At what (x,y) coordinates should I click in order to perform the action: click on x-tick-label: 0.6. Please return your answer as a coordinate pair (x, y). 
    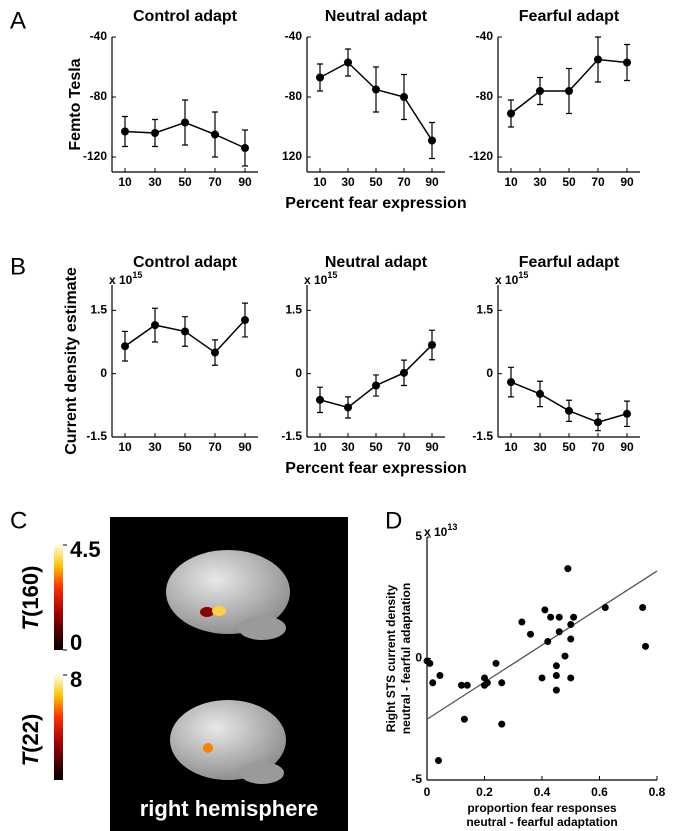
    Looking at the image, I should click on (599, 792).